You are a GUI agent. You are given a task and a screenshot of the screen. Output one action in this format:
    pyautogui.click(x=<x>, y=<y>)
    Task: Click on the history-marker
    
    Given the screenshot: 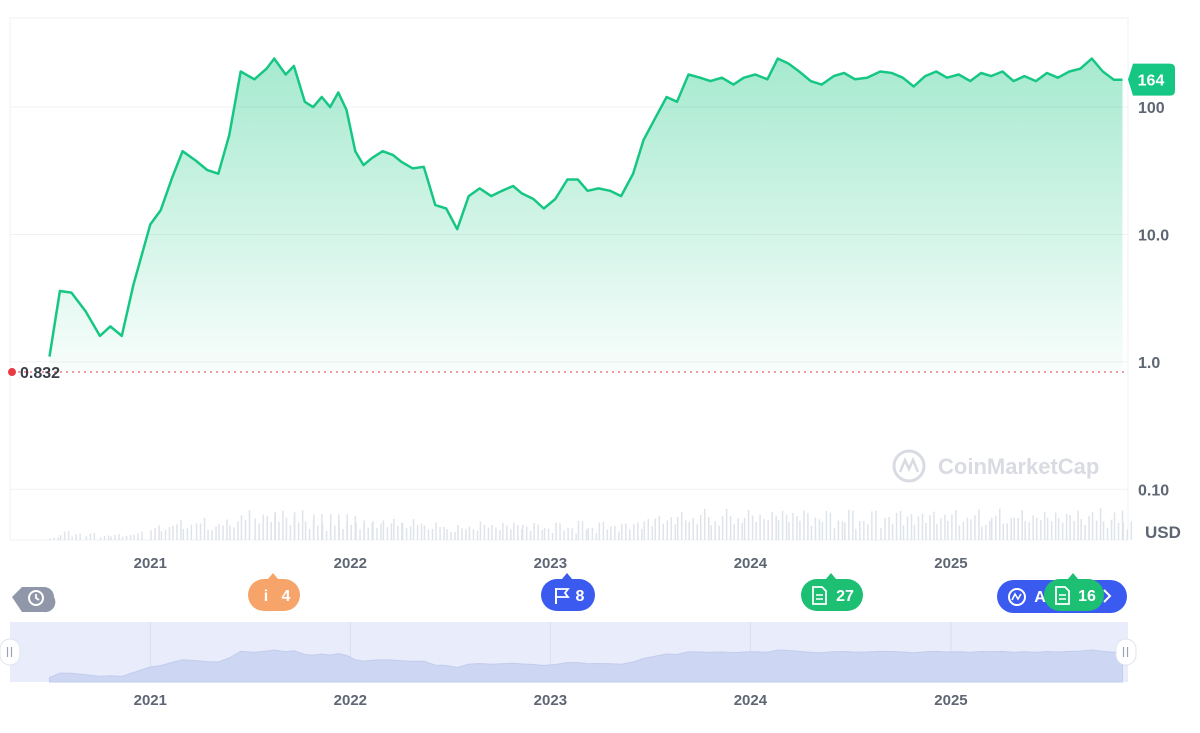 What is the action you would take?
    pyautogui.click(x=34, y=600)
    